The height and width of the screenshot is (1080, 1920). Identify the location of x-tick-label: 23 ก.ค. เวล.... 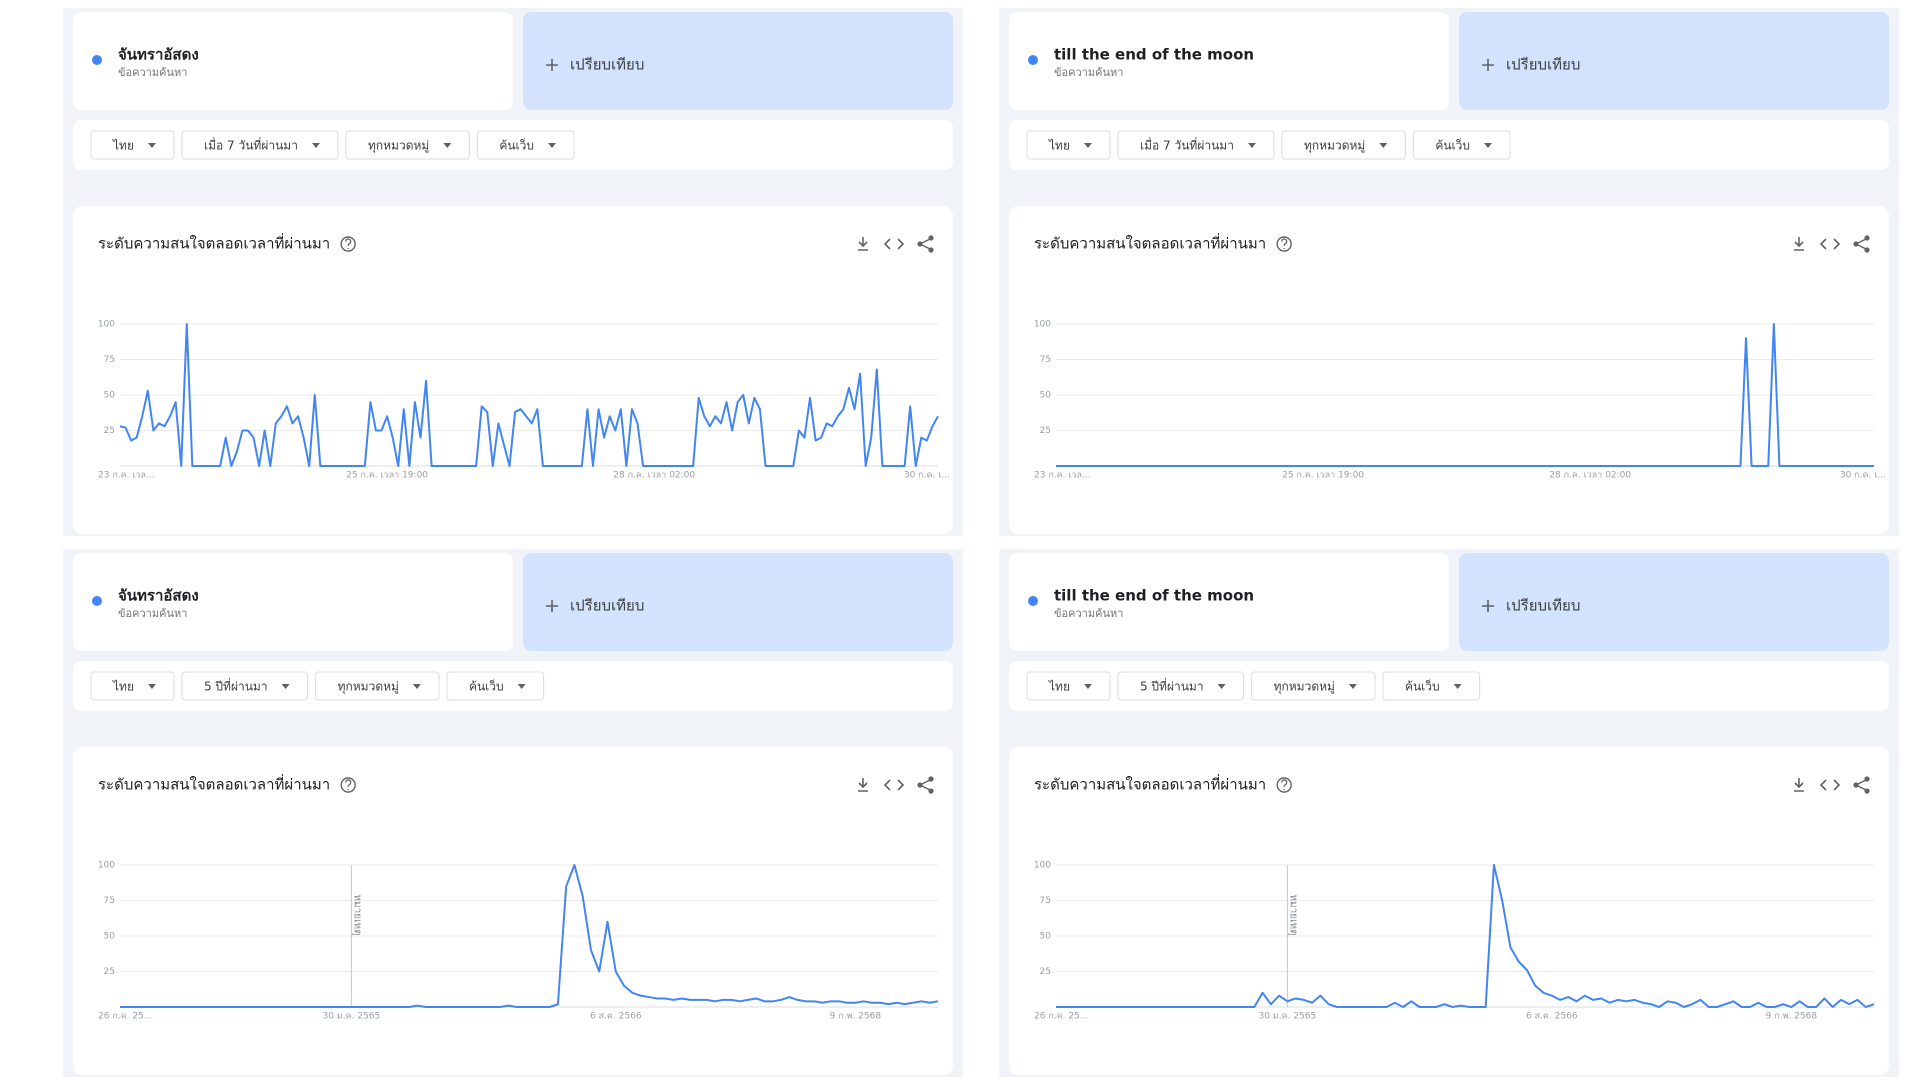
(1062, 476).